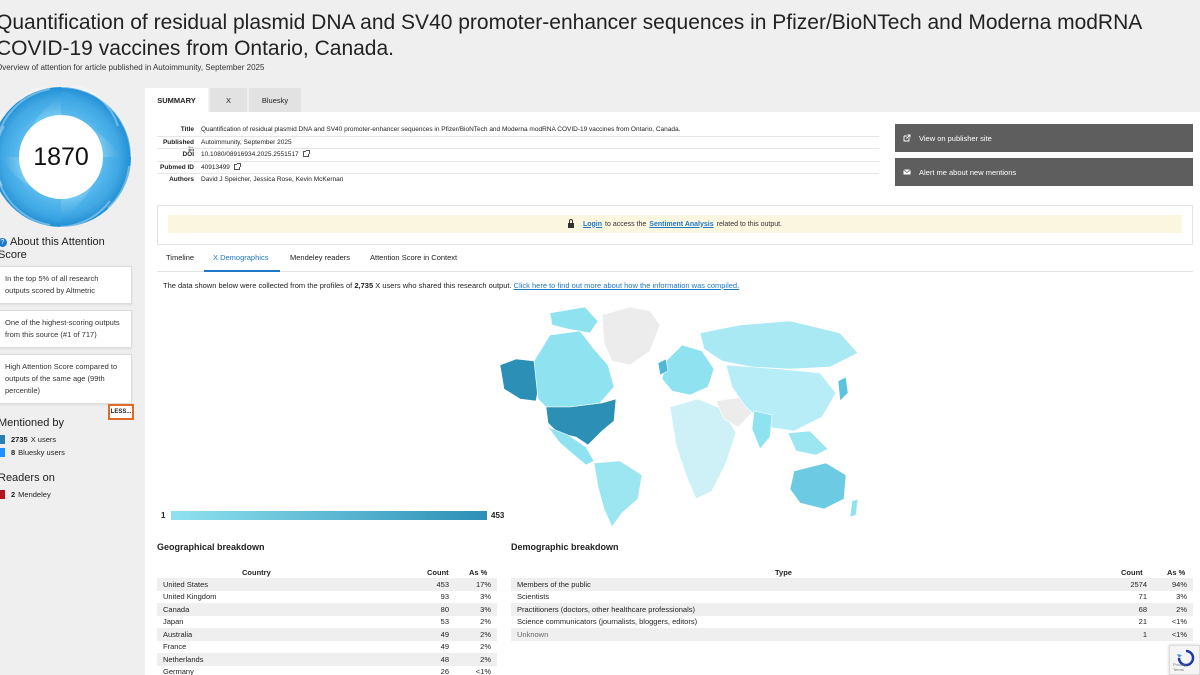  I want to click on geo-country: Japan, so click(173, 622).